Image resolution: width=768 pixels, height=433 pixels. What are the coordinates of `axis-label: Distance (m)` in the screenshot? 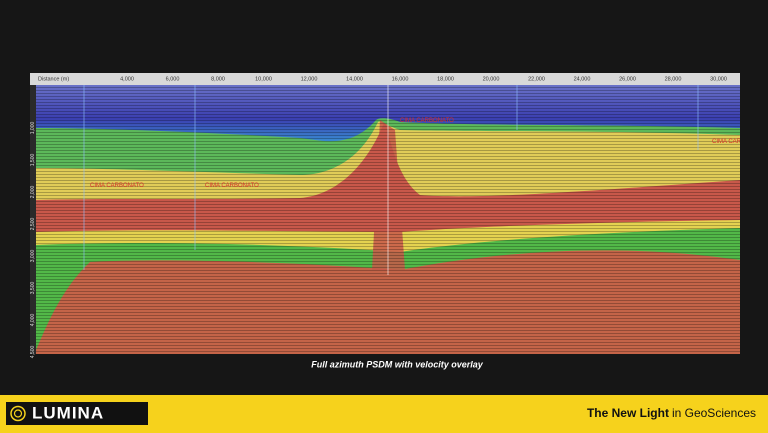 It's located at (53, 79).